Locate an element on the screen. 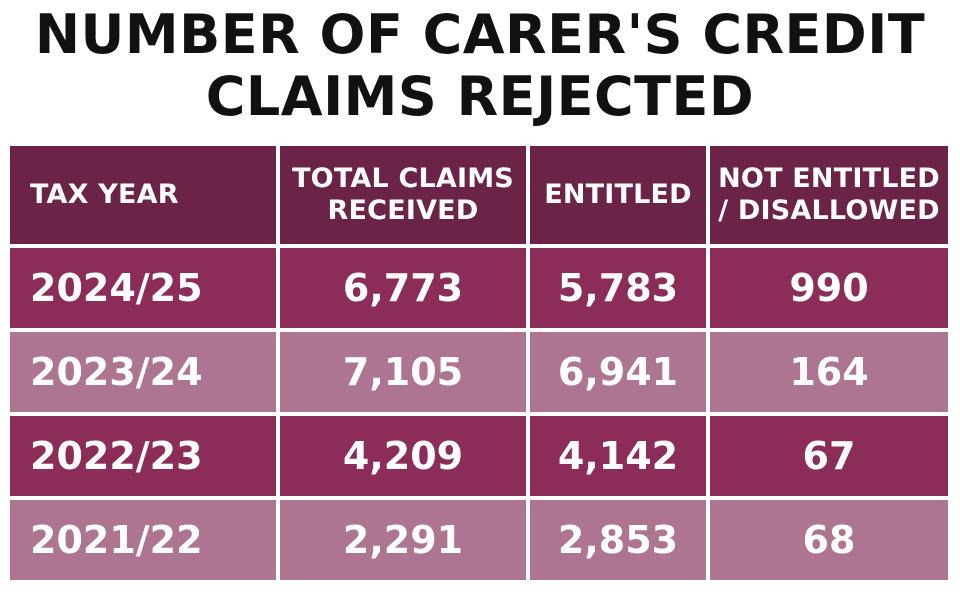 The height and width of the screenshot is (616, 960). header-total-claims-label: TOTAL CLAIMS RECEIVED is located at coordinates (403, 194).